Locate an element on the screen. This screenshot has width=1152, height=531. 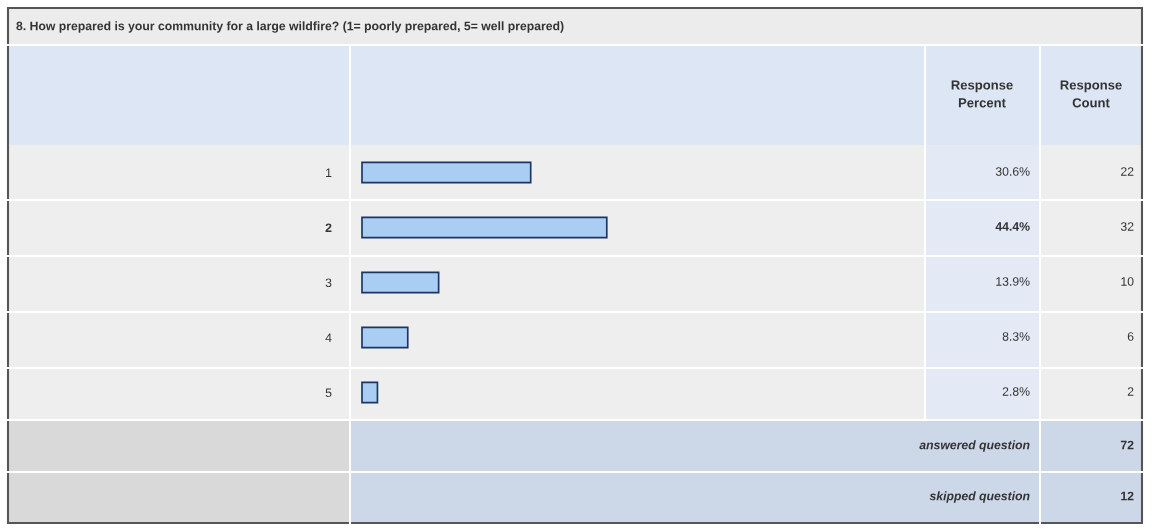
text: 6 is located at coordinates (1130, 336).